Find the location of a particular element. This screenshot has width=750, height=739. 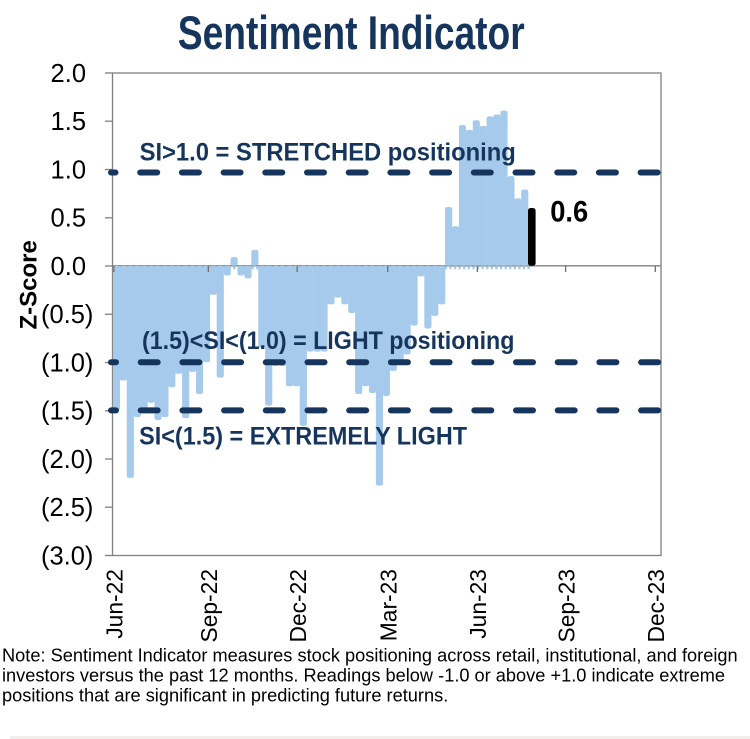

svg-text: Sentiment Indicator is located at coordinates (351, 33).